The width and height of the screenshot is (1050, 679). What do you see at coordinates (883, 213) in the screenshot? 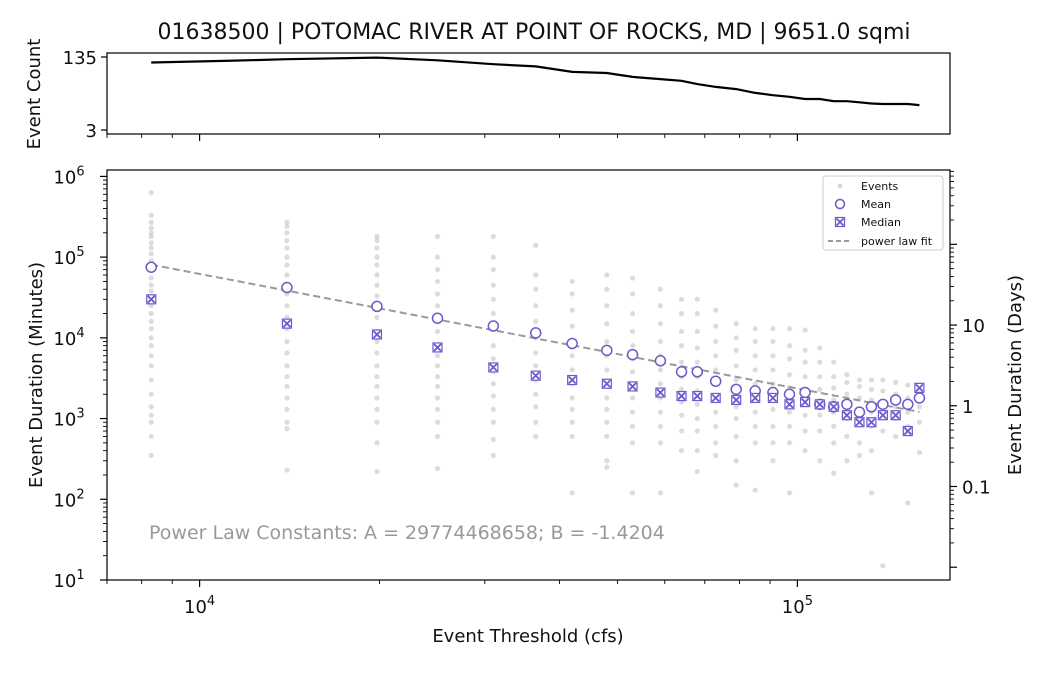
I see `legend-frame` at bounding box center [883, 213].